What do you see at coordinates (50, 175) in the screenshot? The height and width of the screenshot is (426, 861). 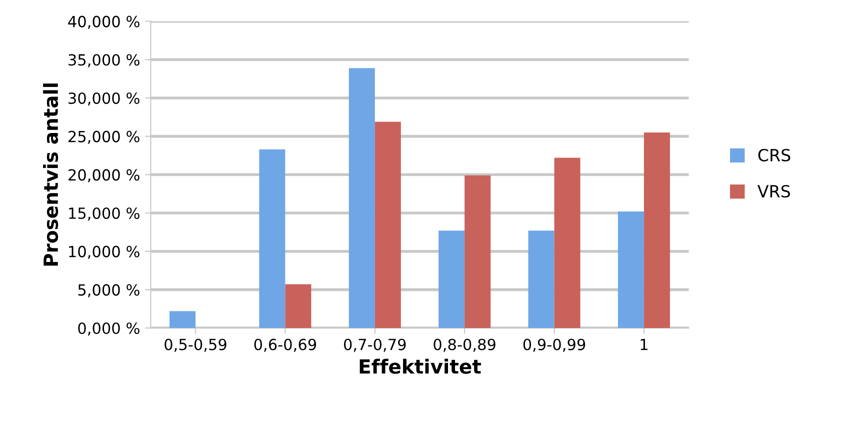 I see `y-axis-title: Prosentvis antall` at bounding box center [50, 175].